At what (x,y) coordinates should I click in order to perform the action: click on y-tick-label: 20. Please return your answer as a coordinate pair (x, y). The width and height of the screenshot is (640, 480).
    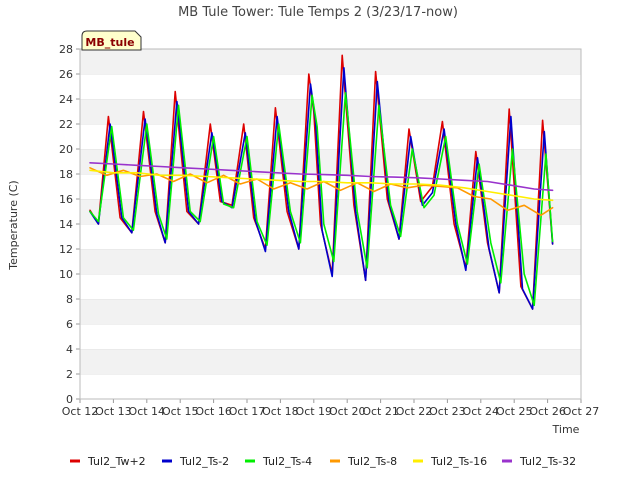
    Looking at the image, I should click on (66, 149).